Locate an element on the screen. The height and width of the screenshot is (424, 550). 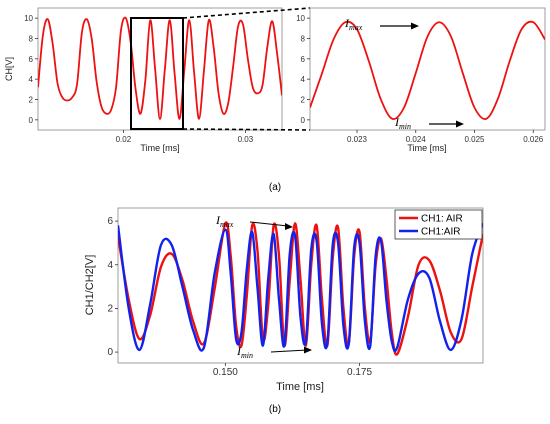
annotation-imax-b-base: I is located at coordinates (218, 220).